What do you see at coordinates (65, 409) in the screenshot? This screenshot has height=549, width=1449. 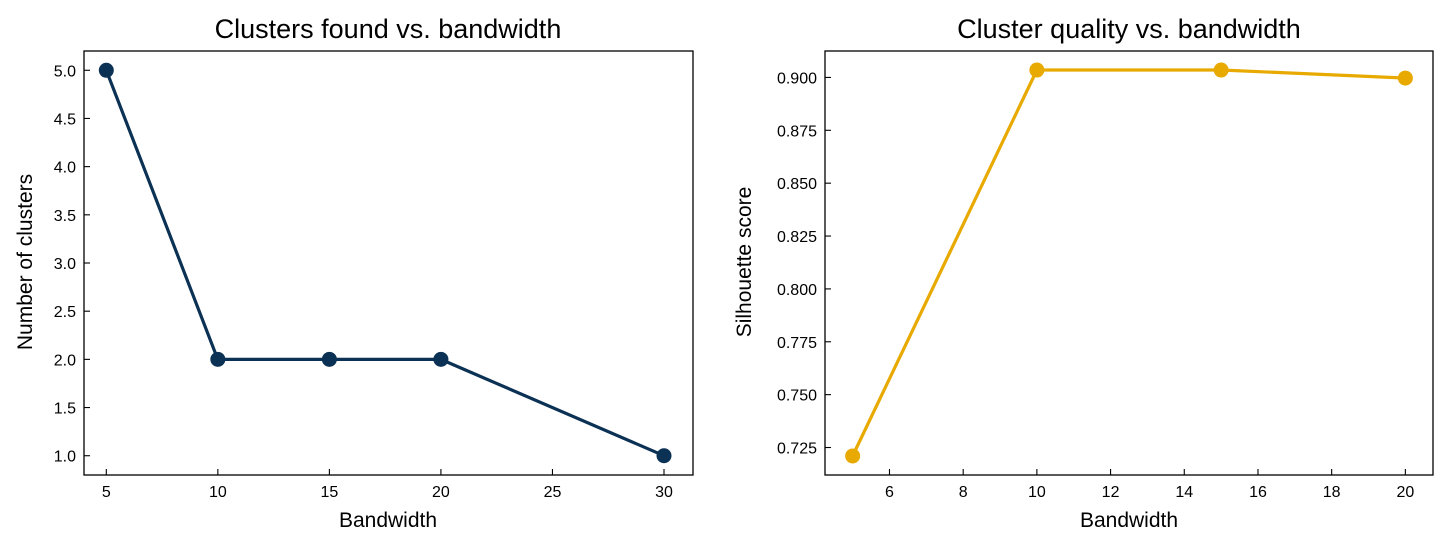 I see `chart-left-ytick-label: 1.5` at bounding box center [65, 409].